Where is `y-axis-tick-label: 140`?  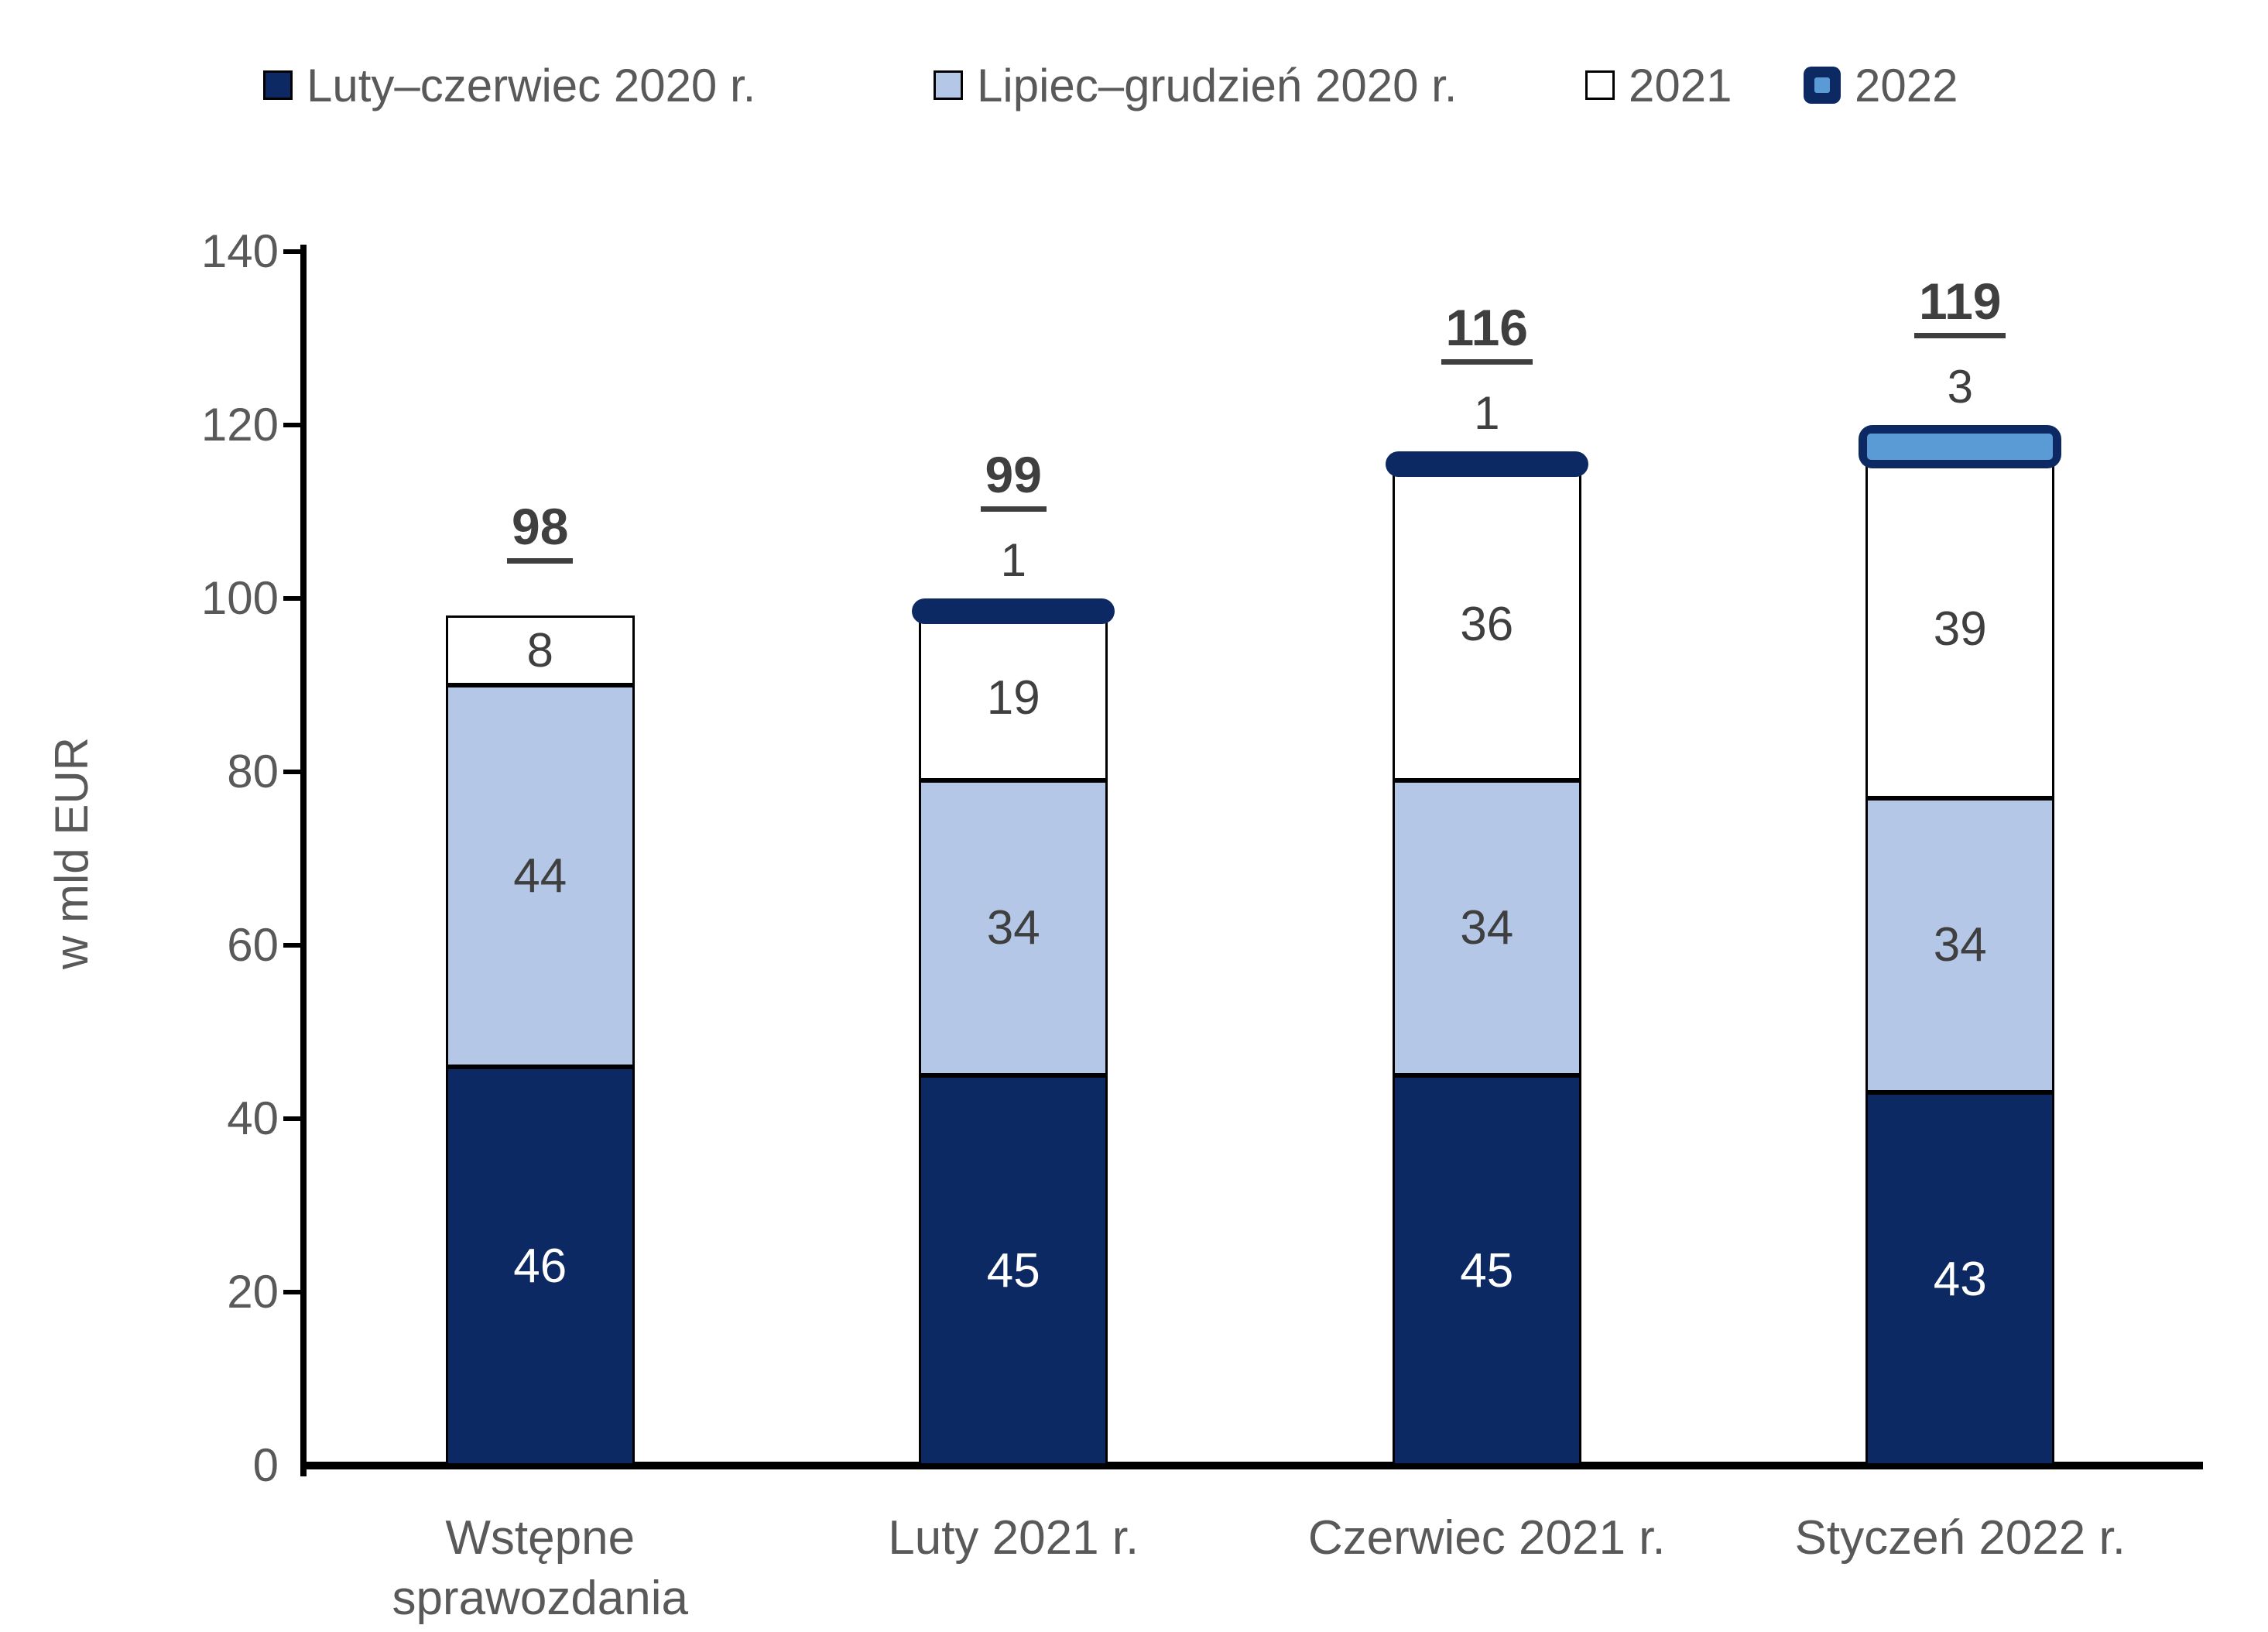
y-axis-tick-label: 140 is located at coordinates (239, 251).